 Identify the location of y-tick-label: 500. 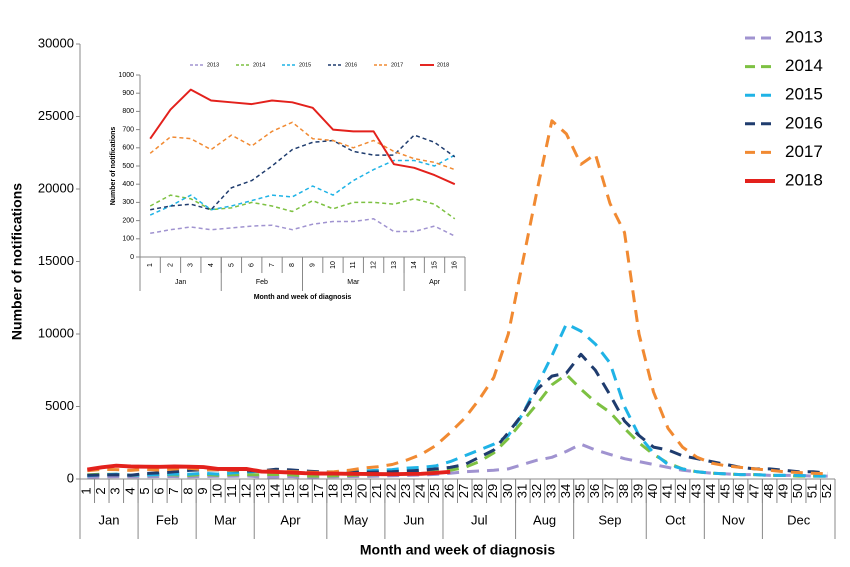
(128, 166).